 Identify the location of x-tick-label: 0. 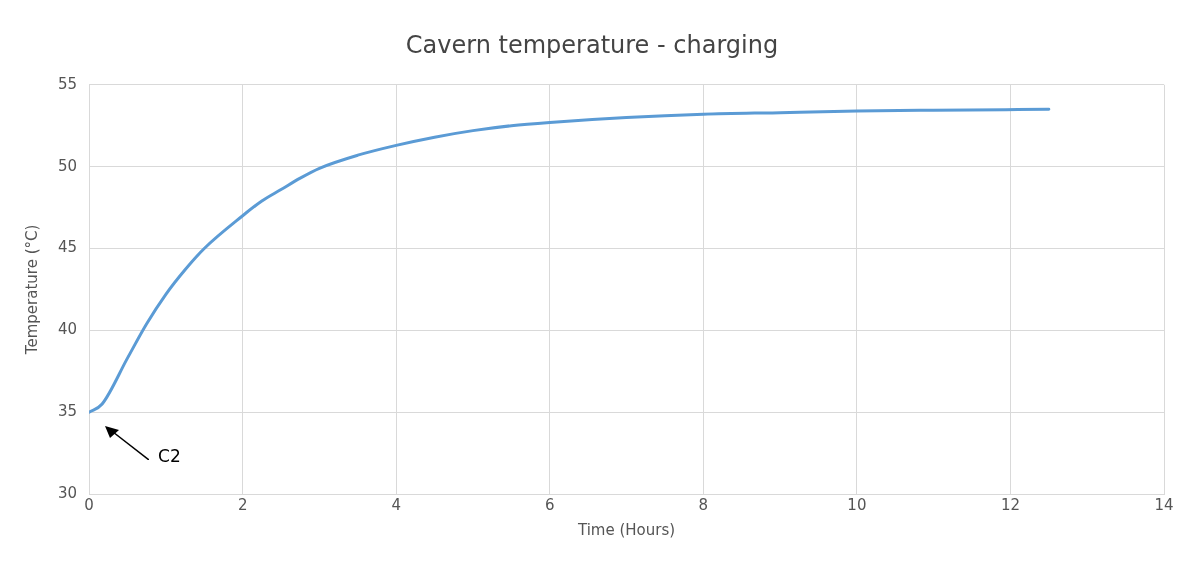
(89, 504).